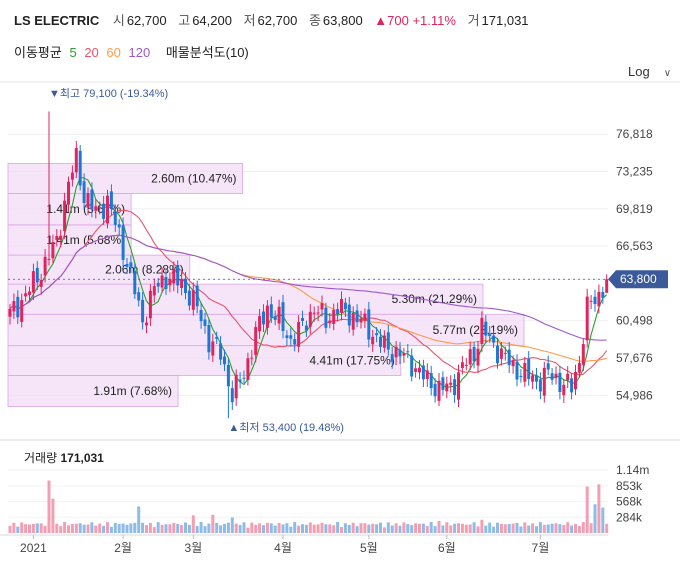  What do you see at coordinates (118, 20) in the screenshot?
I see `open-label: 시` at bounding box center [118, 20].